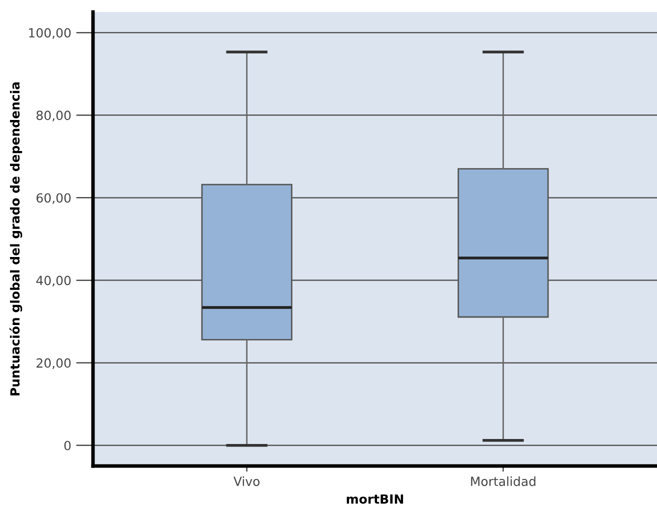  I want to click on y-tick-label: 20,00, so click(53, 364).